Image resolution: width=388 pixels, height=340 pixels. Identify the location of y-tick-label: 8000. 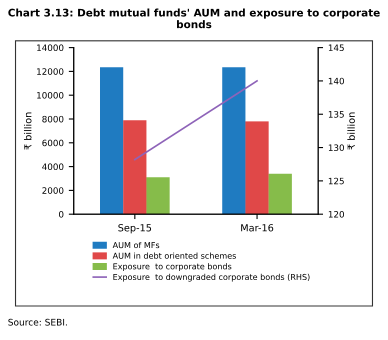
(53, 119).